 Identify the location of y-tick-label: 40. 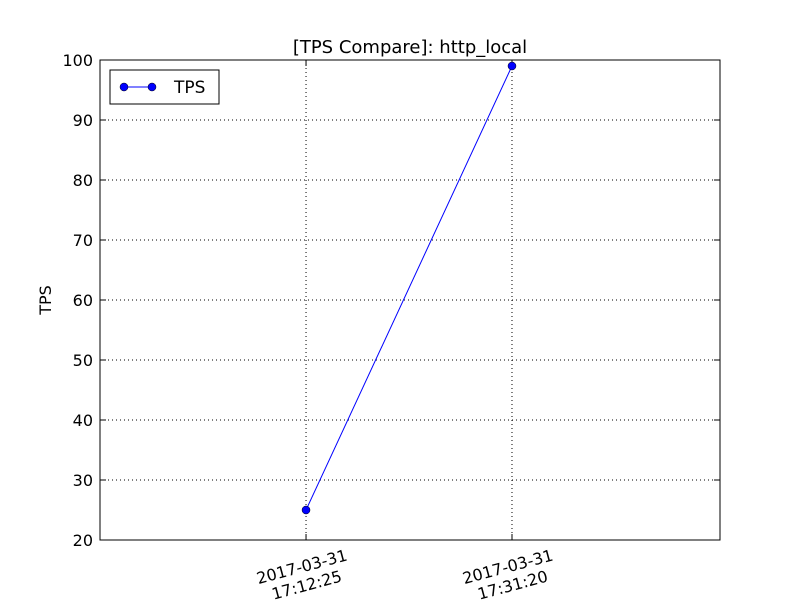
(83, 420).